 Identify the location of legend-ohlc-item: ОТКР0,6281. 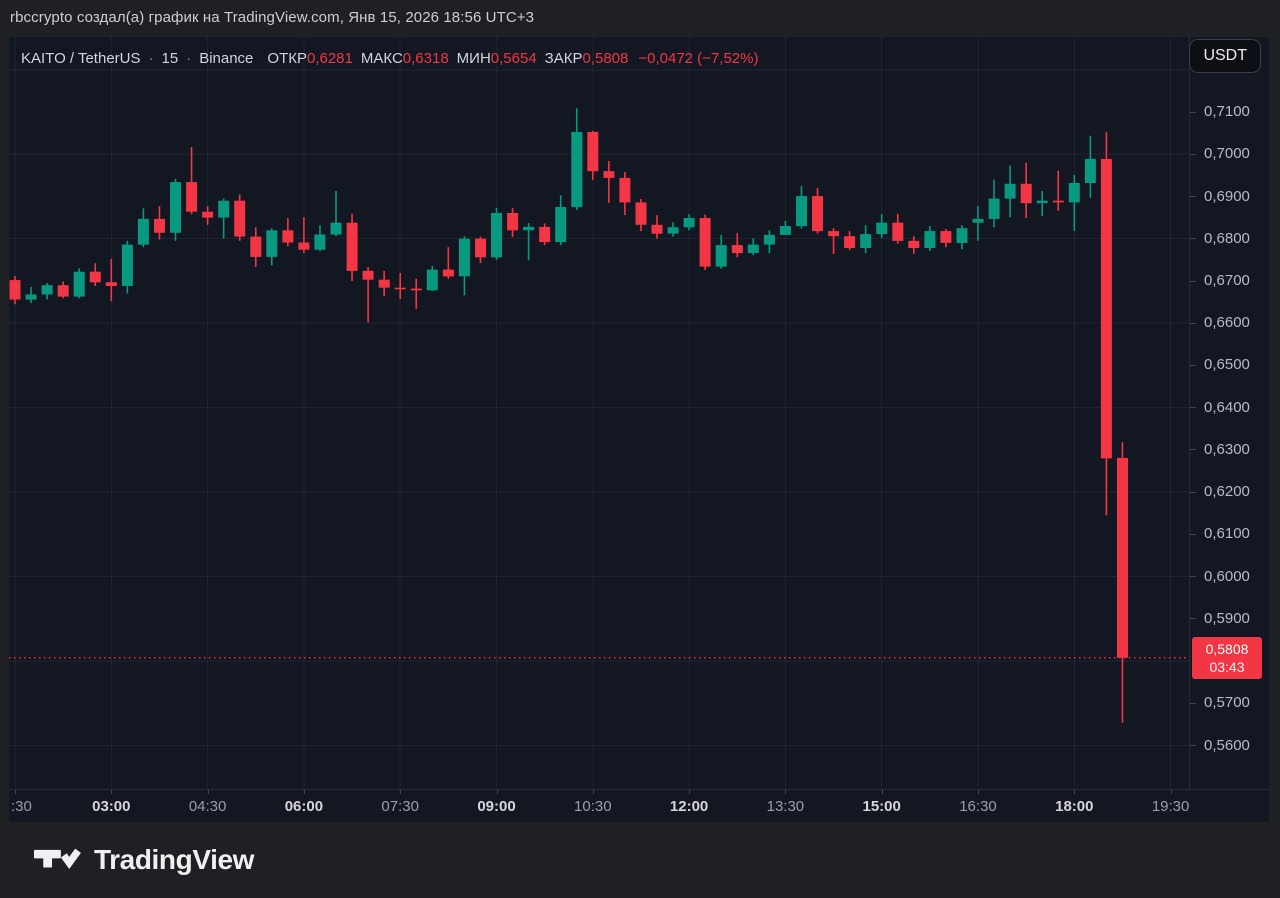
(310, 58).